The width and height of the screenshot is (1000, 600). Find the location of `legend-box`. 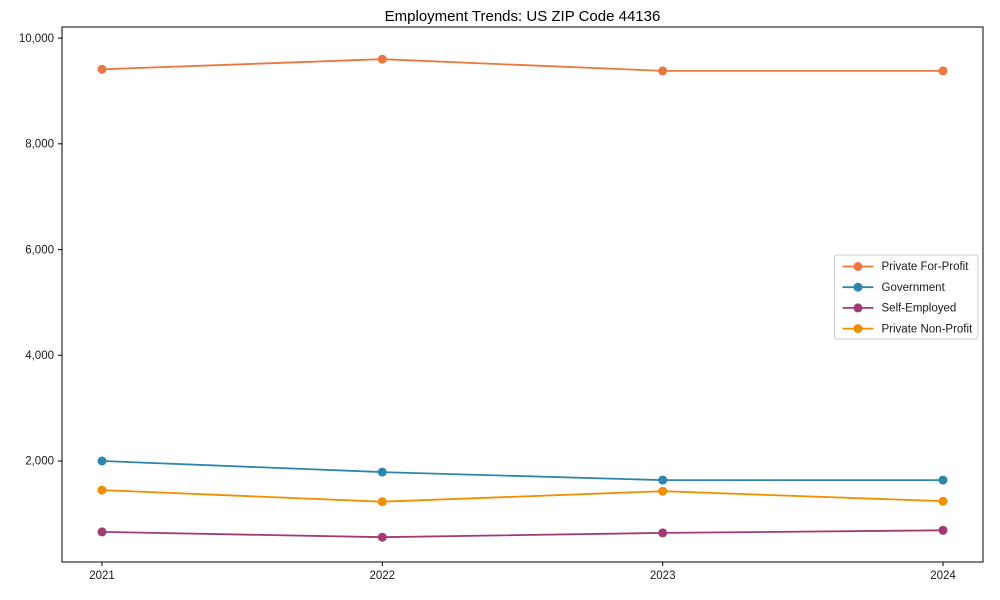

legend-box is located at coordinates (906, 297).